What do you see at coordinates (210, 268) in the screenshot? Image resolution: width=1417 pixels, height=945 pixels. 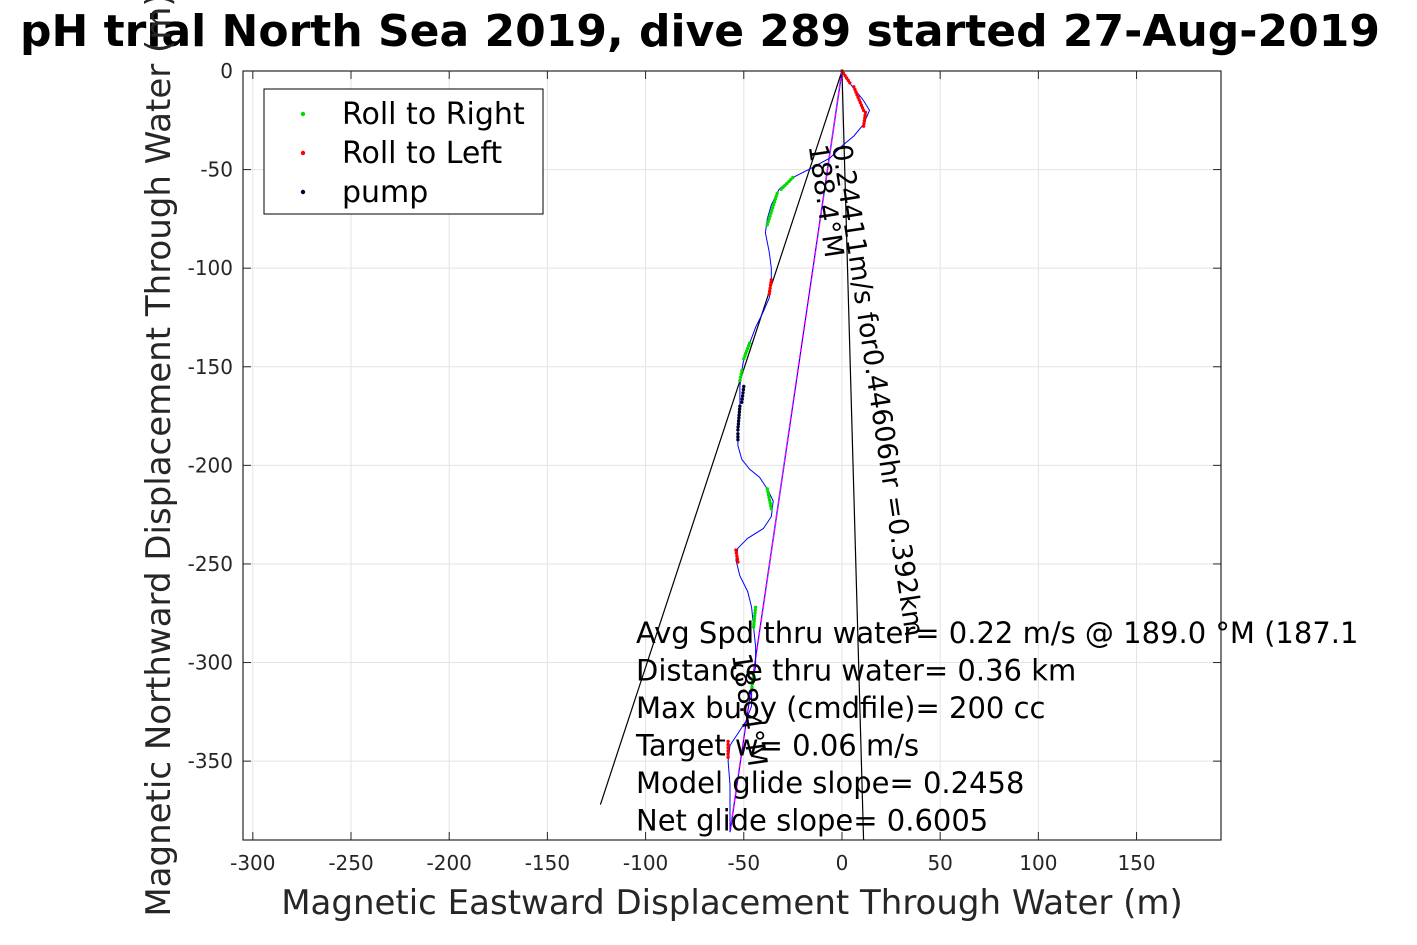 I see `y-tick-label: -100` at bounding box center [210, 268].